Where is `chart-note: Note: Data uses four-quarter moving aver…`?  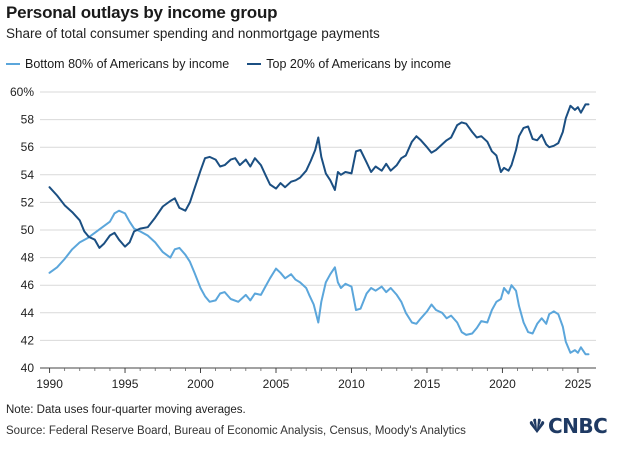
chart-note: Note: Data uses four-quarter moving aver… is located at coordinates (126, 410).